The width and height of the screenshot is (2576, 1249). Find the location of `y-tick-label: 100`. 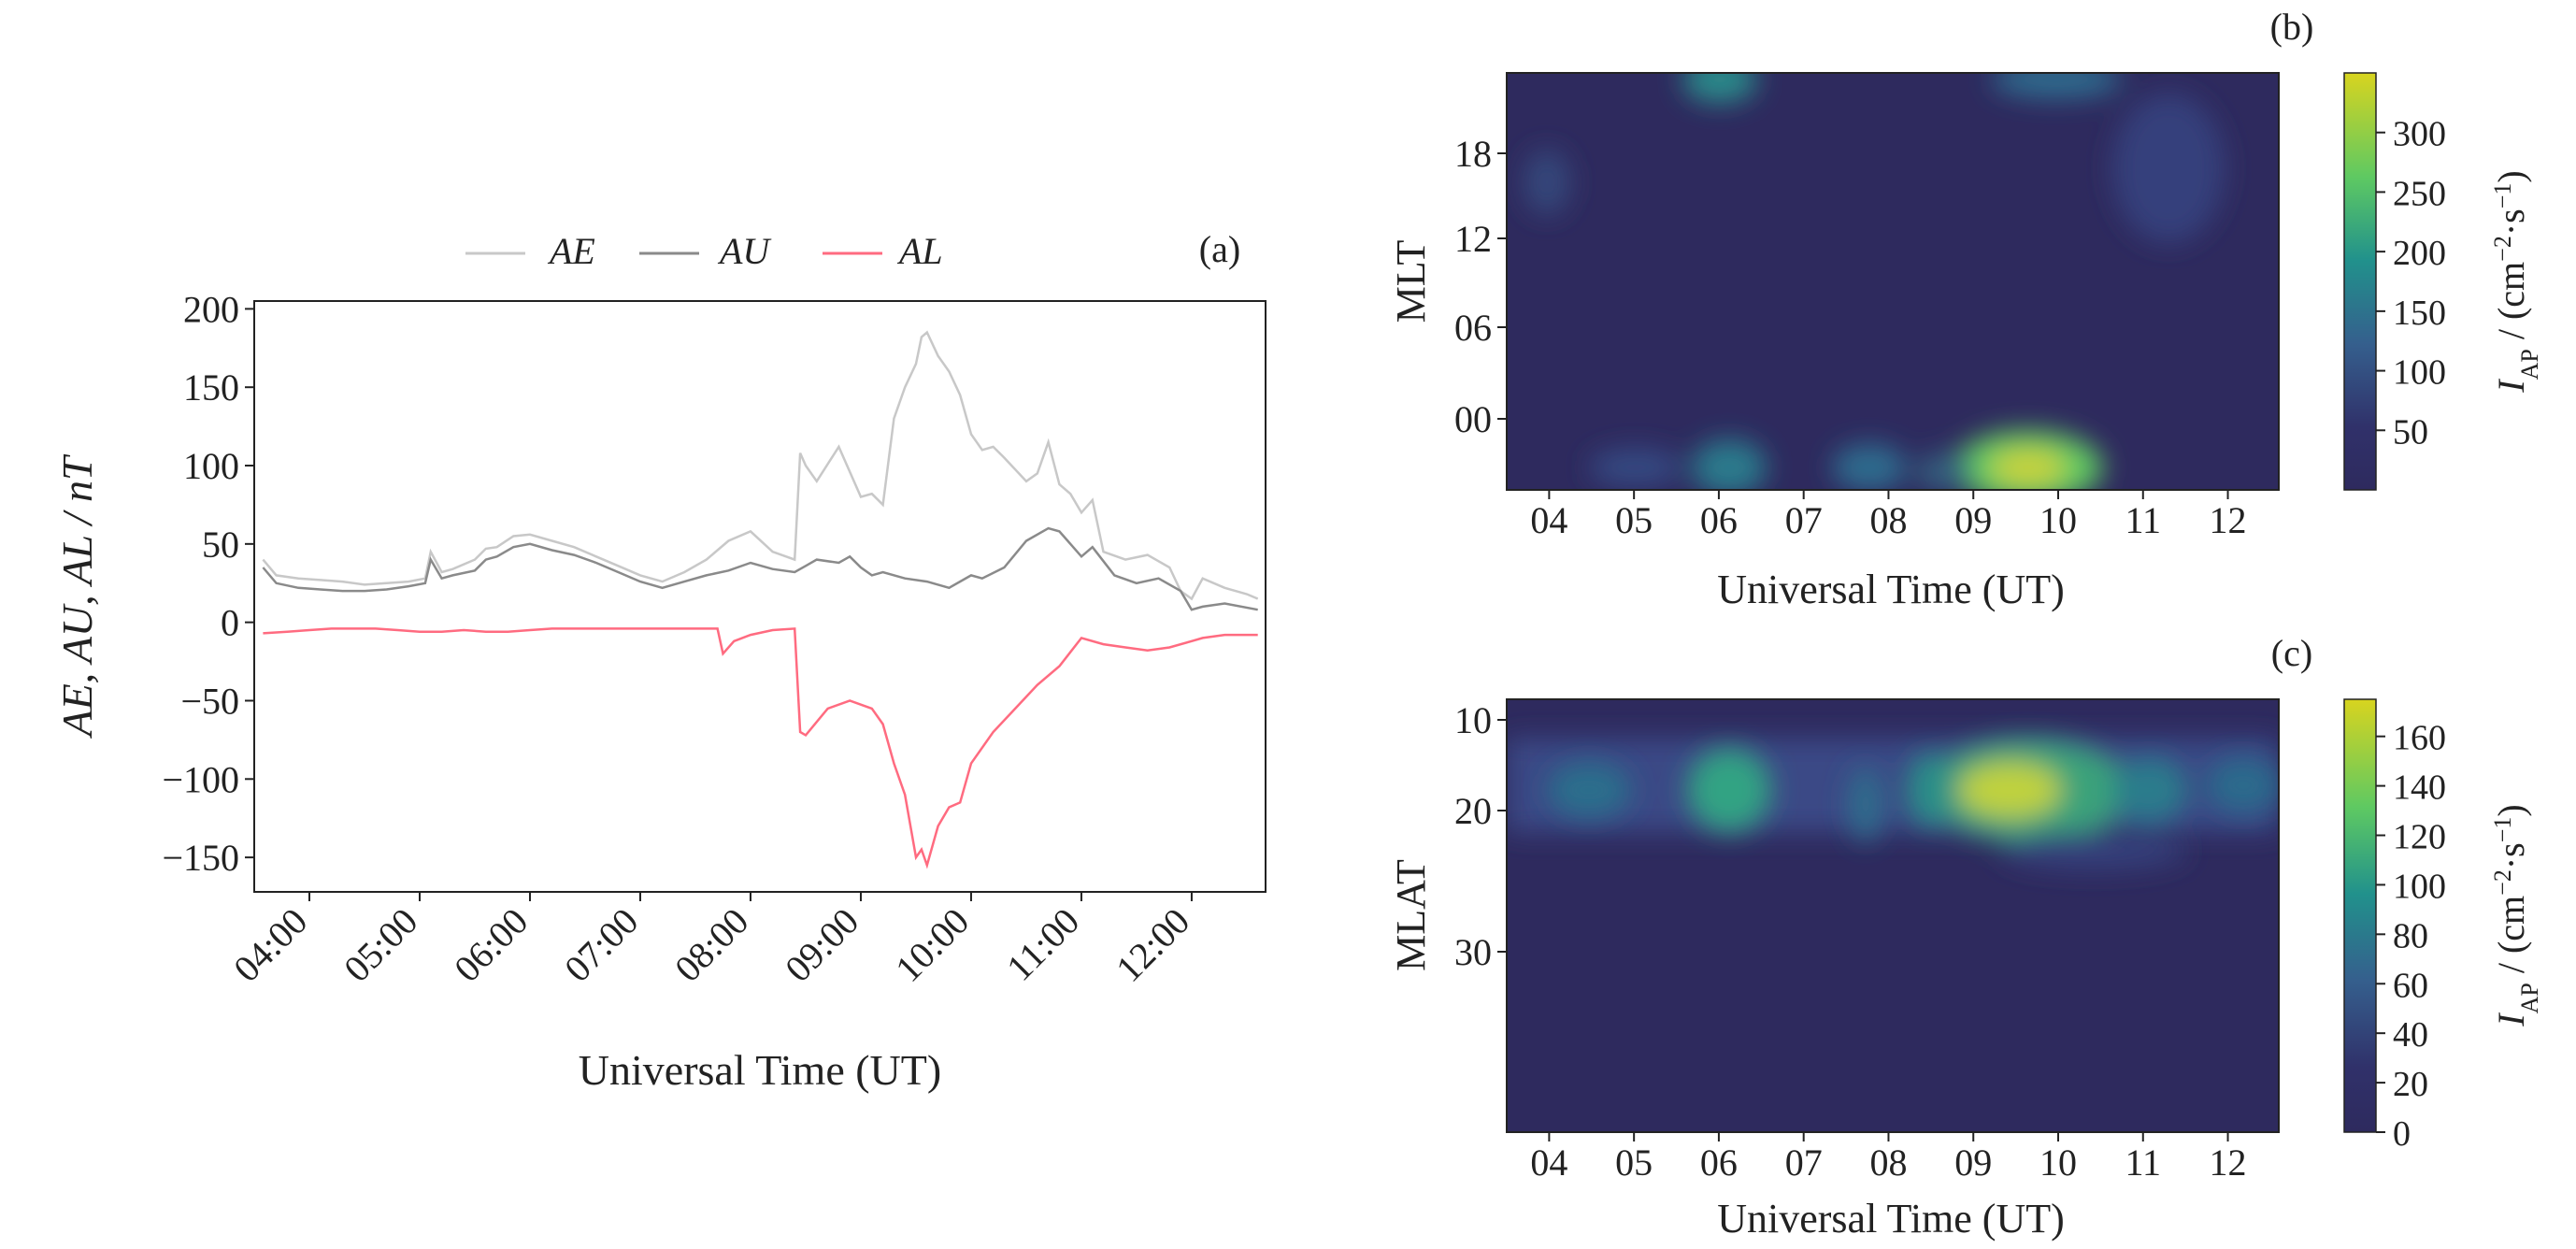

y-tick-label: 100 is located at coordinates (211, 466).